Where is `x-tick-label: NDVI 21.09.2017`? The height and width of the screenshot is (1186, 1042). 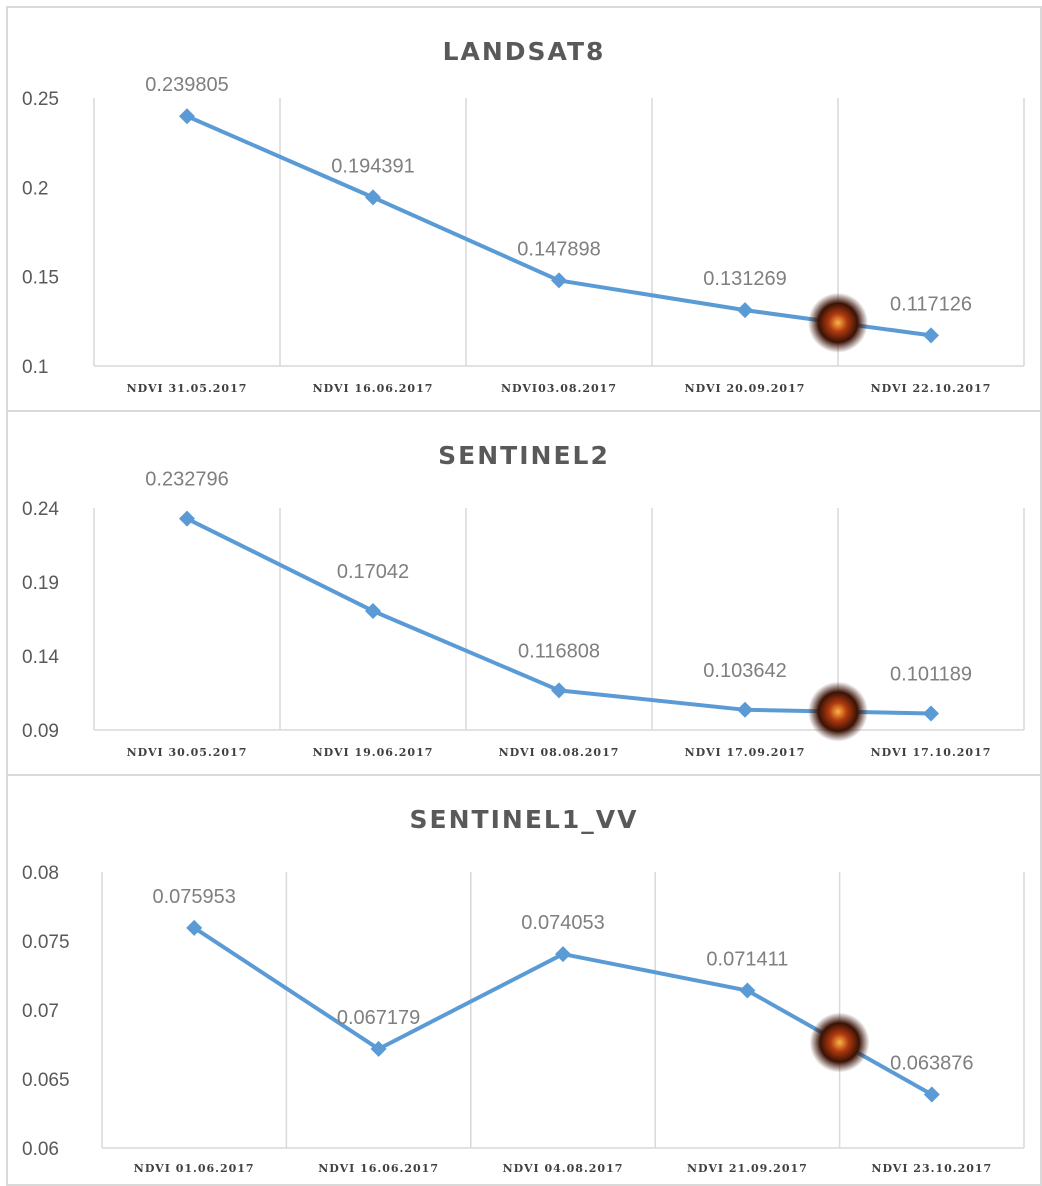 x-tick-label: NDVI 21.09.2017 is located at coordinates (747, 1168).